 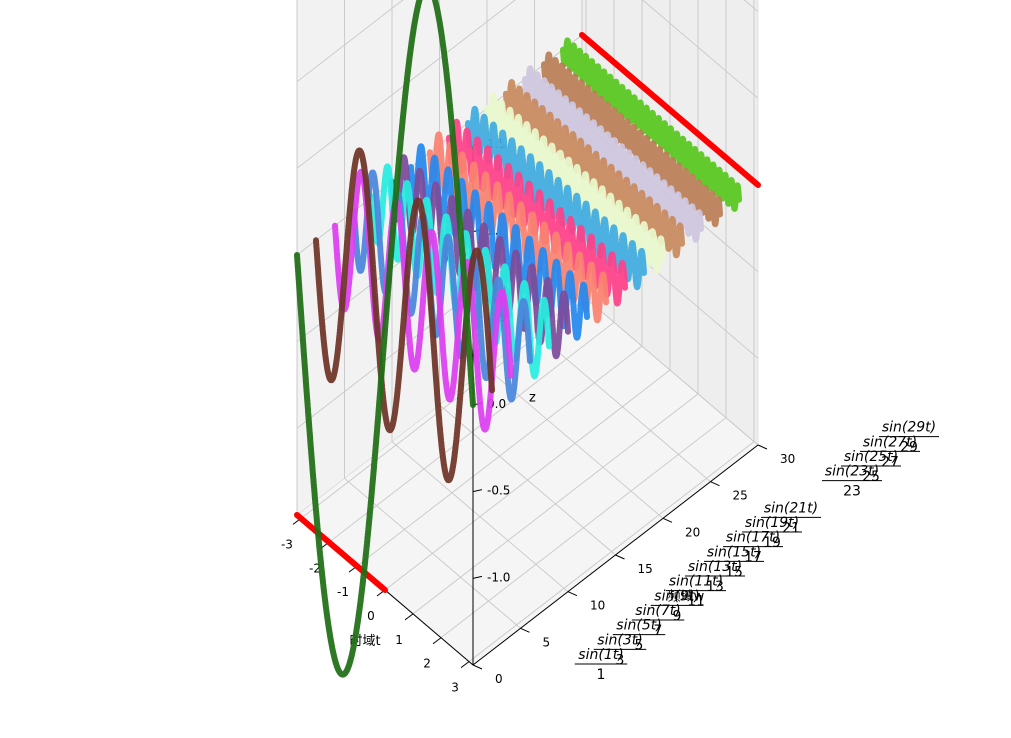 I want to click on series-line-sin25, so click(x=613, y=154).